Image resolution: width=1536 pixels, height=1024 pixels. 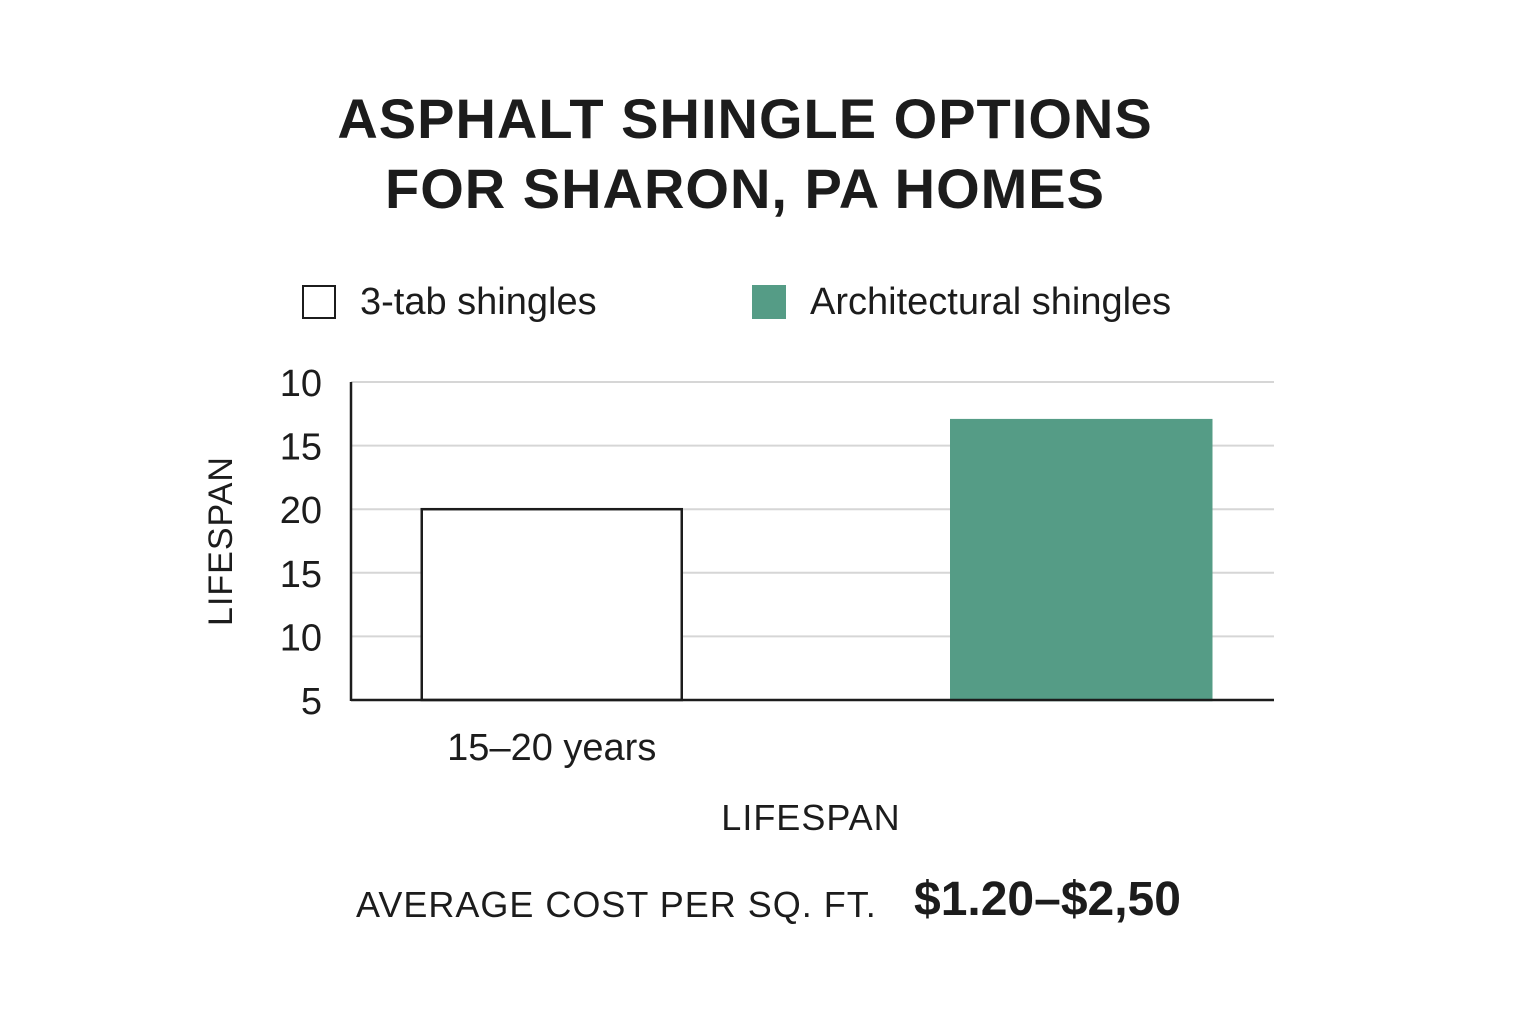 What do you see at coordinates (551, 748) in the screenshot?
I see `category-label: 15–20 years` at bounding box center [551, 748].